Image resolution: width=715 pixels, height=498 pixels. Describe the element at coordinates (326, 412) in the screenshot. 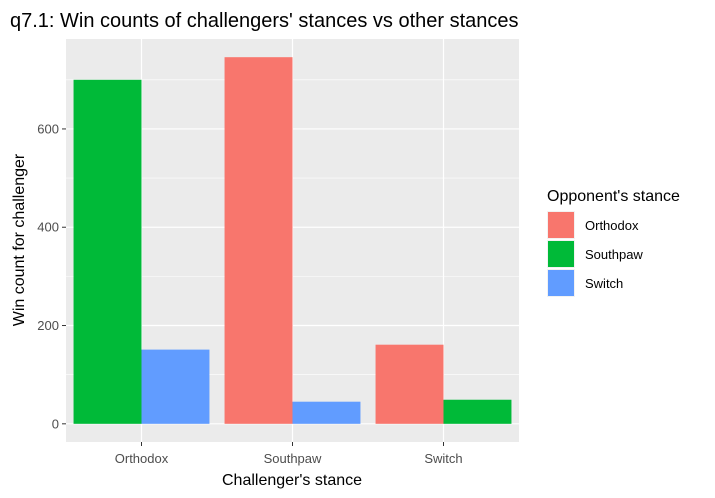

I see `bar-southpaw-vs-switch` at that location.